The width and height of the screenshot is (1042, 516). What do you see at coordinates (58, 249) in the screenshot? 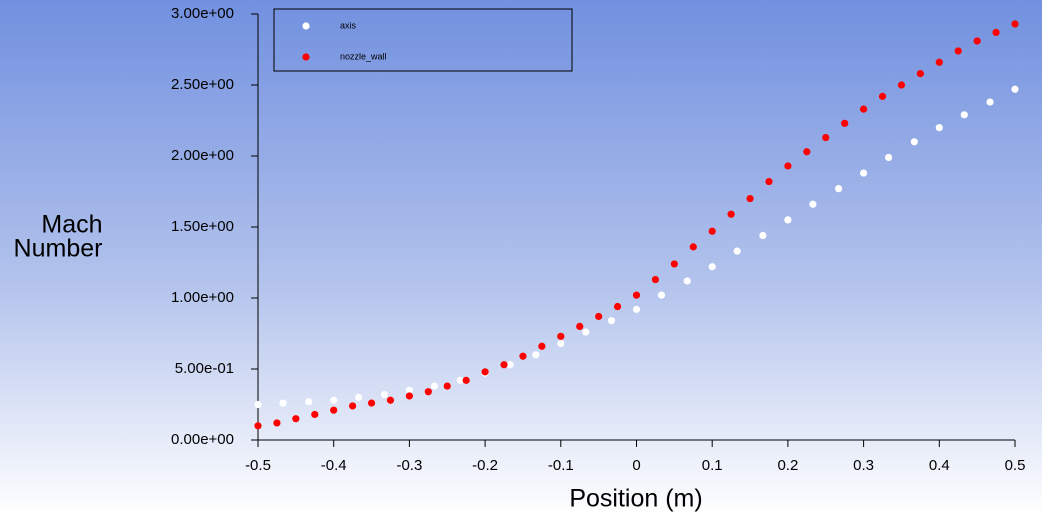
I see `y-axis-title: Number` at bounding box center [58, 249].